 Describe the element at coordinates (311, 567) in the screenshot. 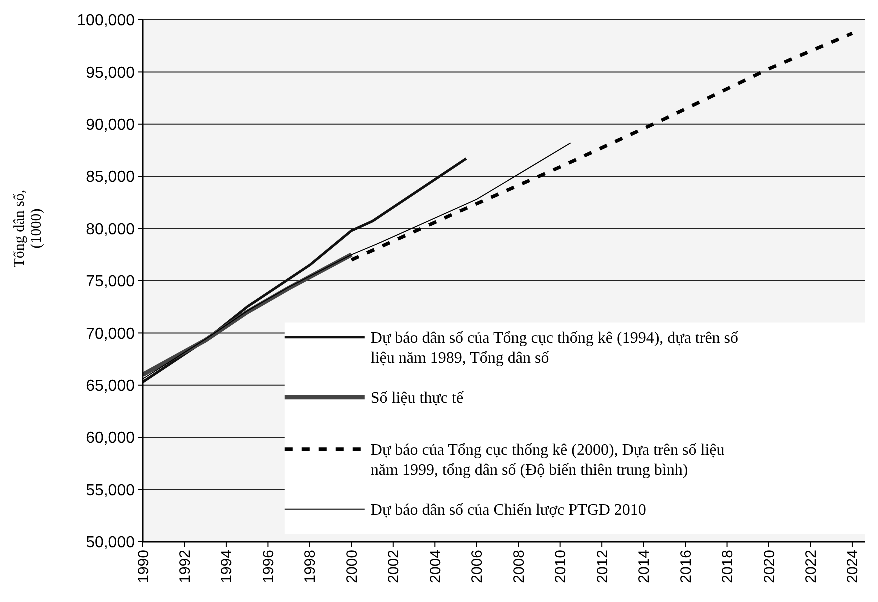

I see `x-tick-label: 1998` at that location.